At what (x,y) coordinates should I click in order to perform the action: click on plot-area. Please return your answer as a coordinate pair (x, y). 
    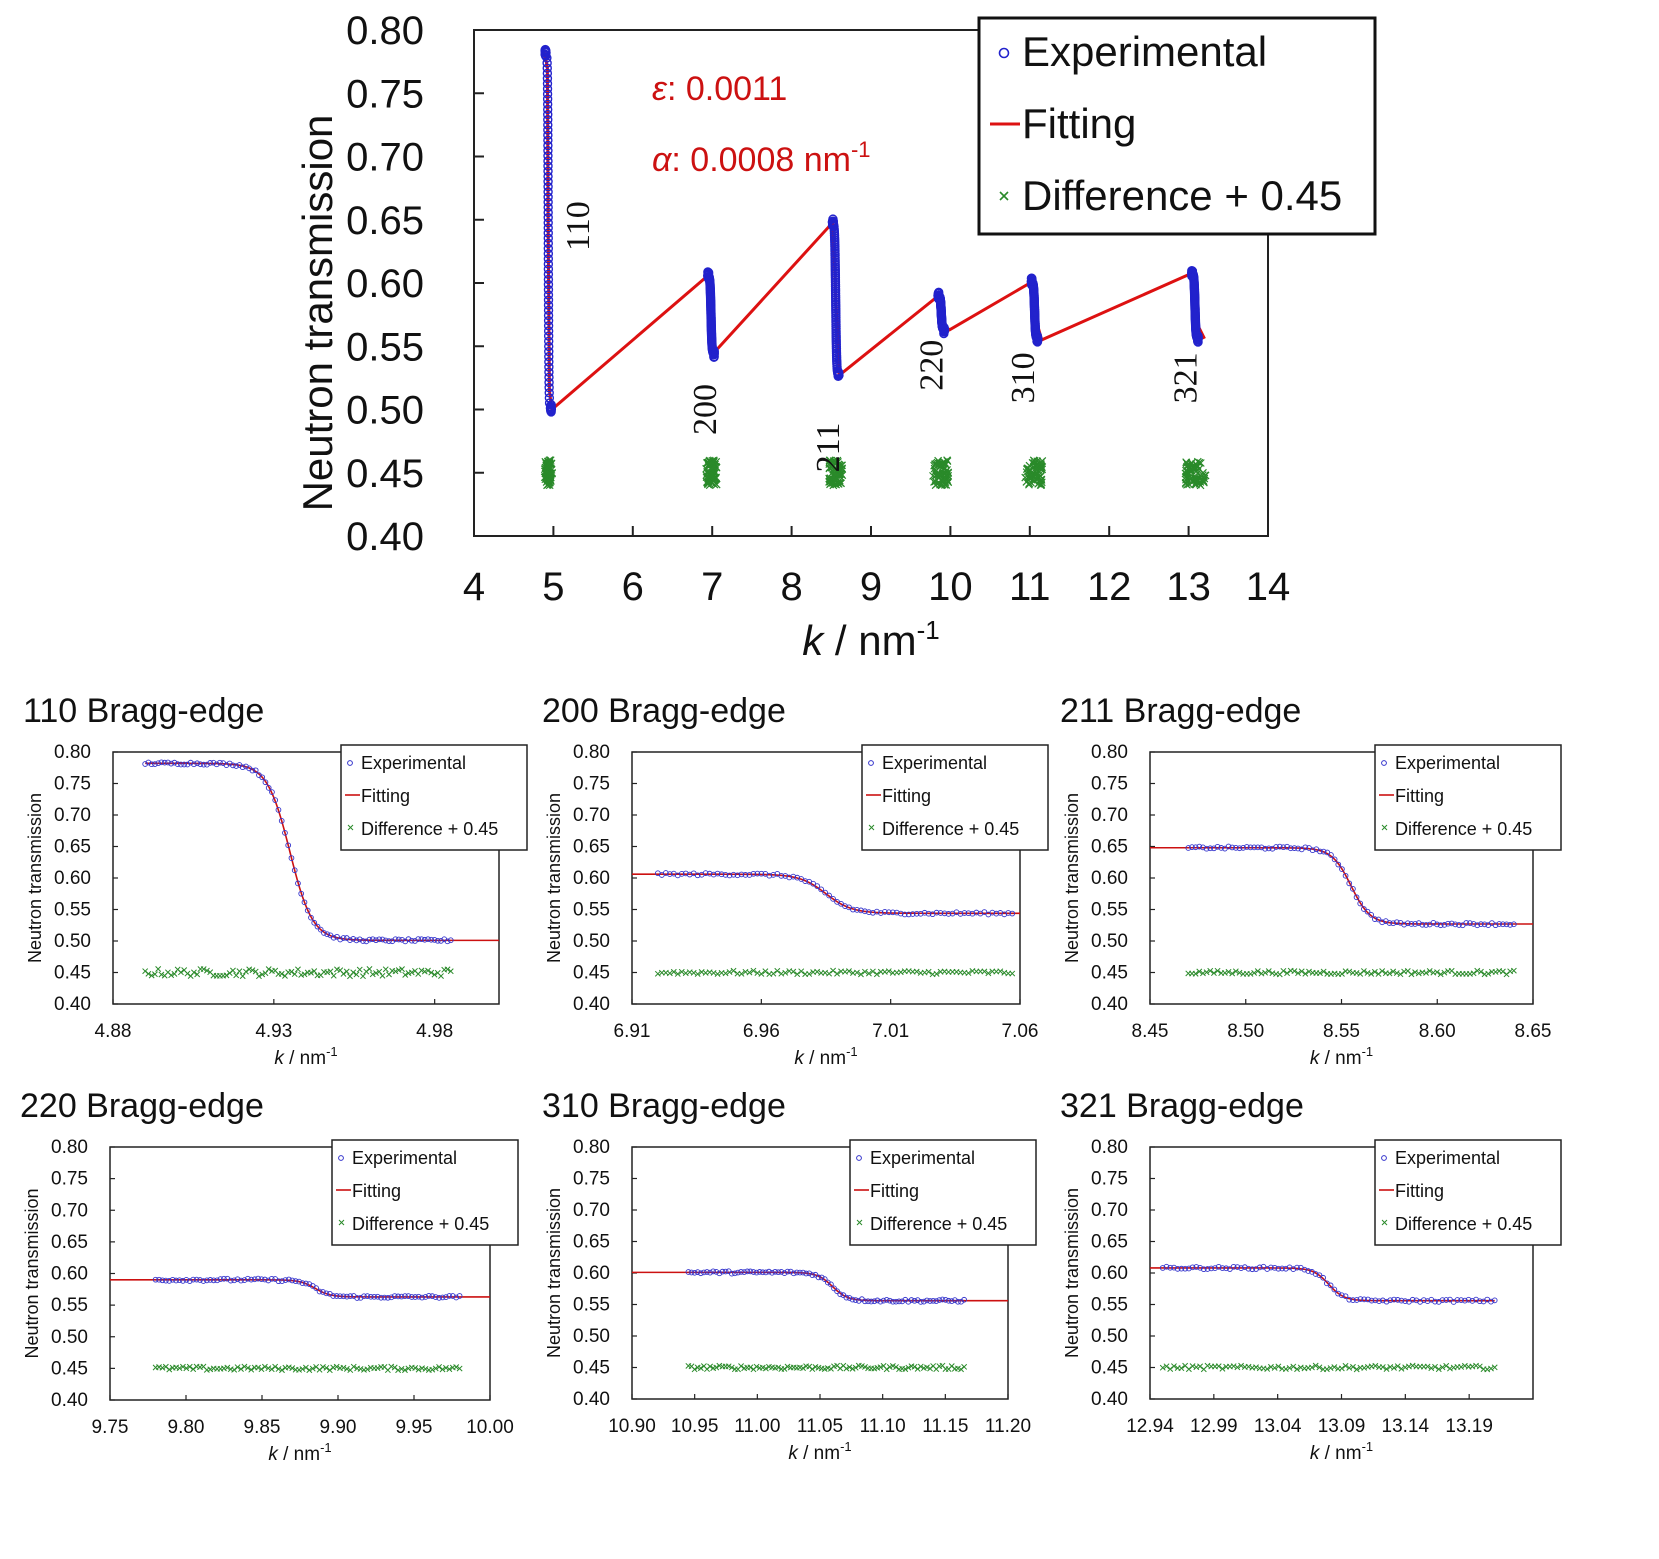
    Looking at the image, I should click on (320, 869).